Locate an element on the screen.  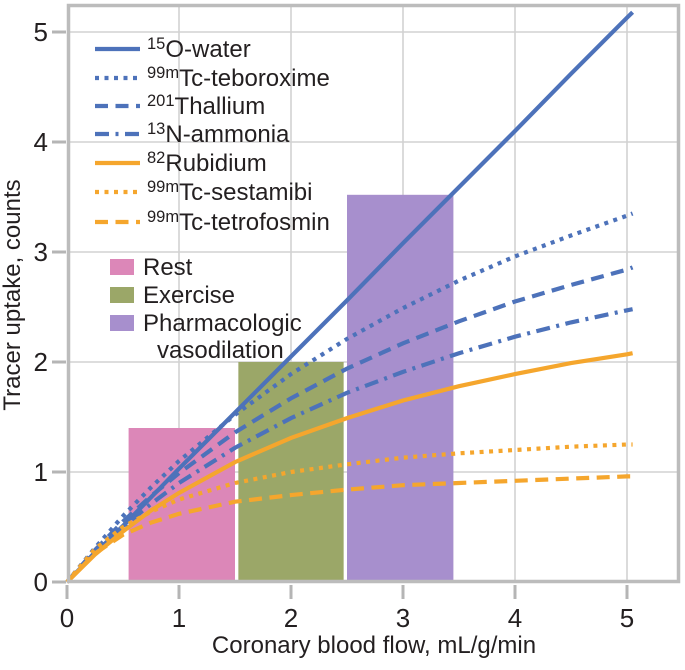
legend-color-swatch-rest is located at coordinates (122, 267).